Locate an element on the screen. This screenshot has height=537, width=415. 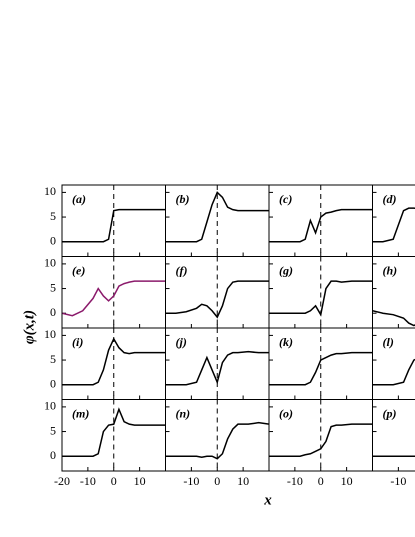
y-axis-label: φ(x,t) is located at coordinates (29, 327).